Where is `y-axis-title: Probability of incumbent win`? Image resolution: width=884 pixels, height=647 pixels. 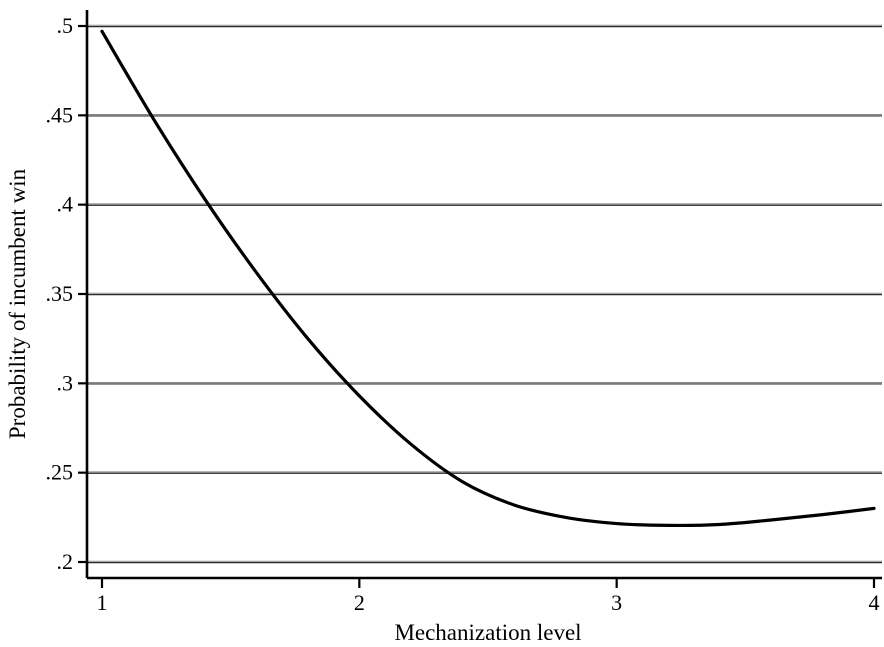 y-axis-title: Probability of incumbent win is located at coordinates (17, 303).